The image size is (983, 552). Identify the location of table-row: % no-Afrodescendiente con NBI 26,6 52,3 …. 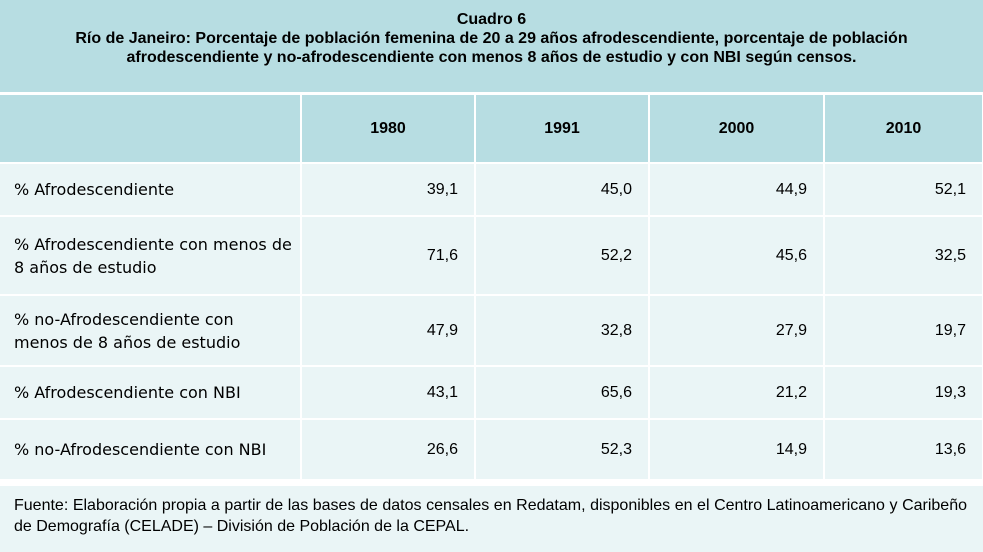
(491, 450).